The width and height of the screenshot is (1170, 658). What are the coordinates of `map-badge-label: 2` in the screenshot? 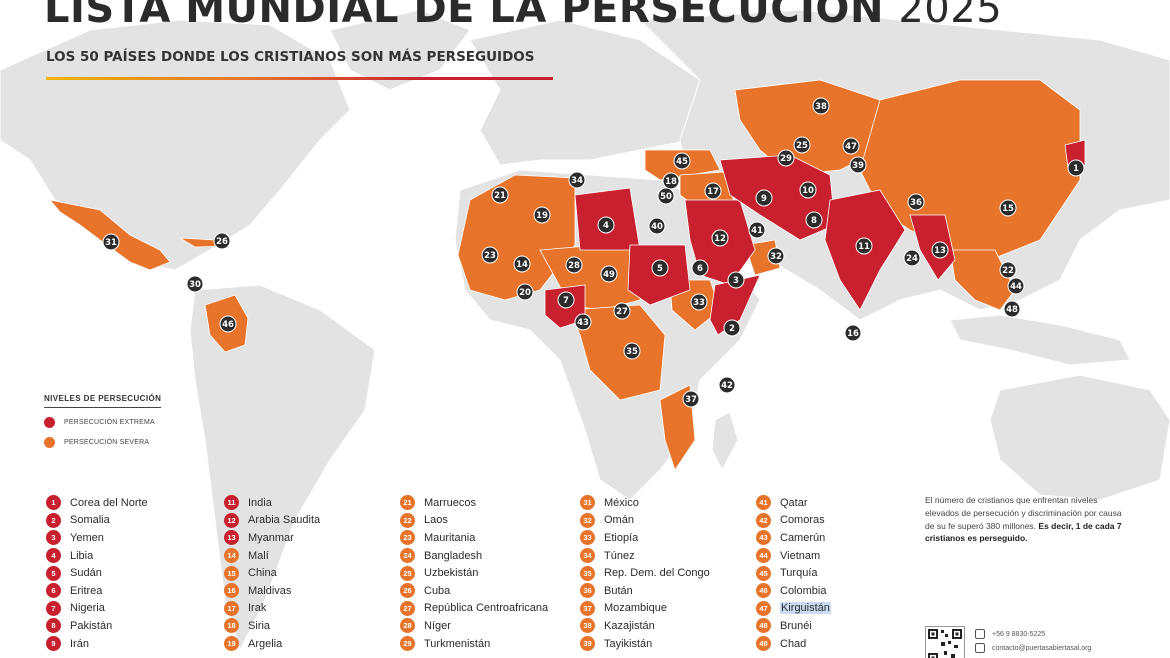 It's located at (732, 329).